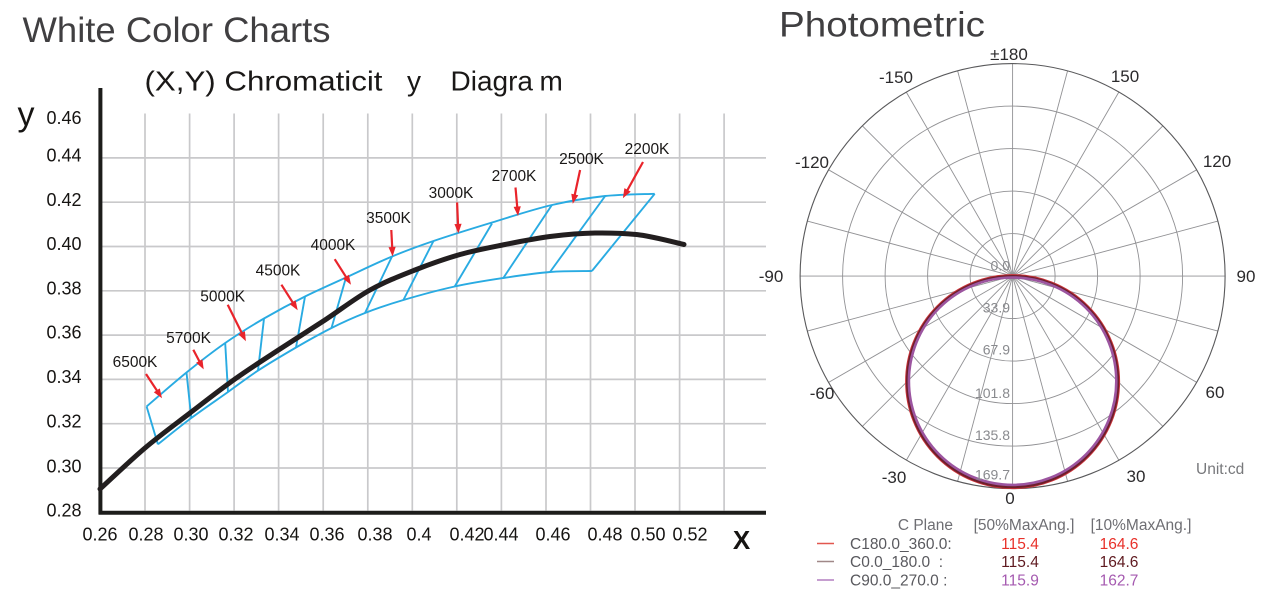 Image resolution: width=1285 pixels, height=609 pixels. What do you see at coordinates (99, 535) in the screenshot?
I see `svg-text: 0.26` at bounding box center [99, 535].